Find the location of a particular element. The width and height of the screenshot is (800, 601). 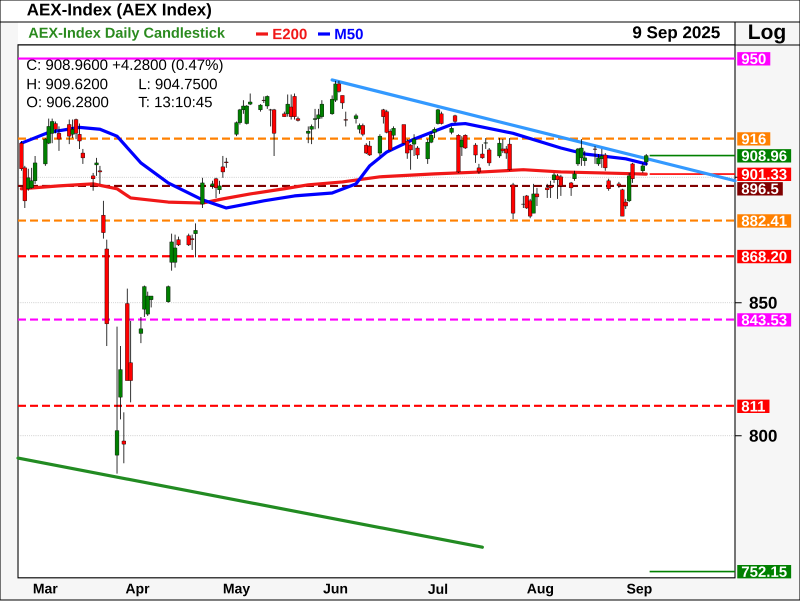

text: M50 is located at coordinates (349, 34).